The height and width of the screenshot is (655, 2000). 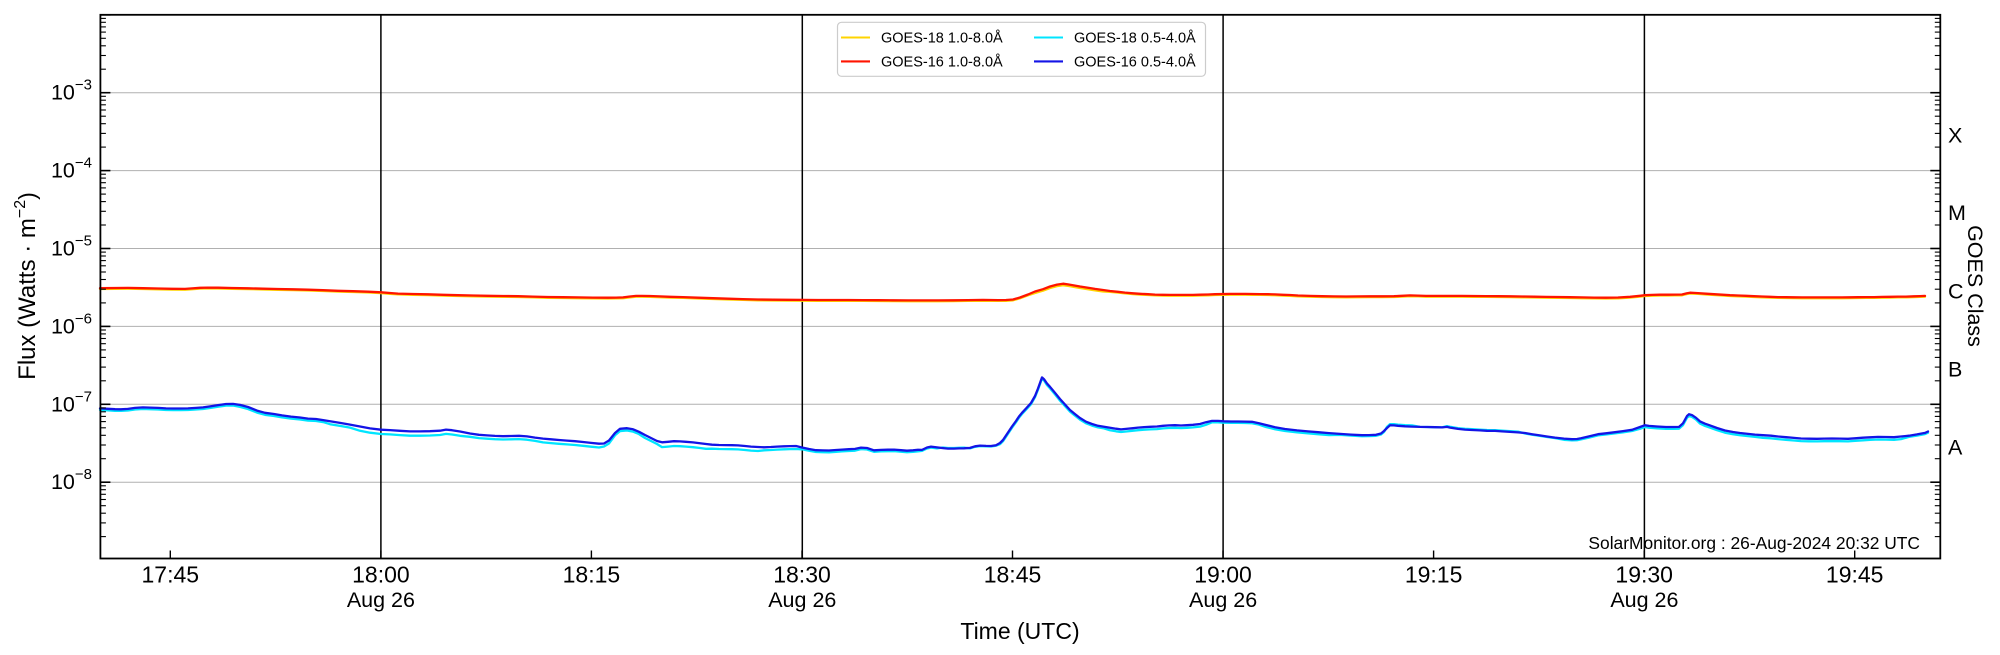 I want to click on svg-text: C, so click(x=1956, y=292).